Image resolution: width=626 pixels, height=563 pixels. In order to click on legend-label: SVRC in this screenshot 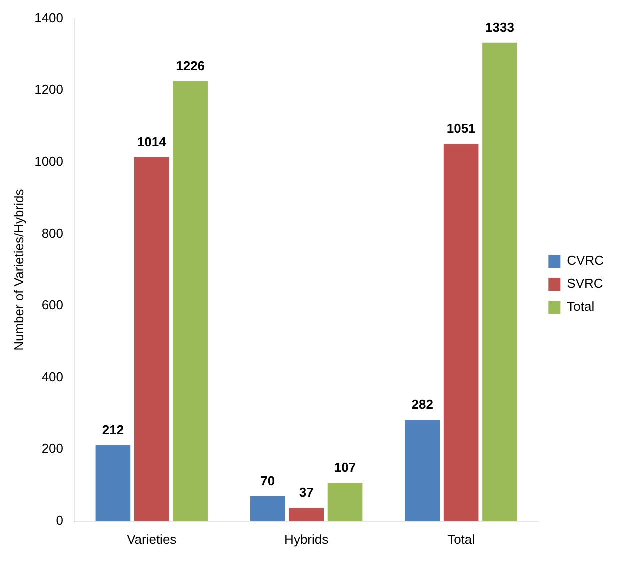, I will do `click(585, 284)`.